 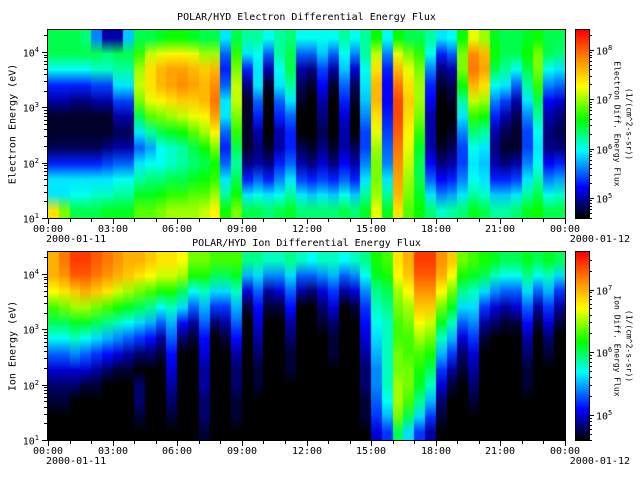 What do you see at coordinates (604, 150) in the screenshot?
I see `colorbar-tick-label: 10⁶` at bounding box center [604, 150].